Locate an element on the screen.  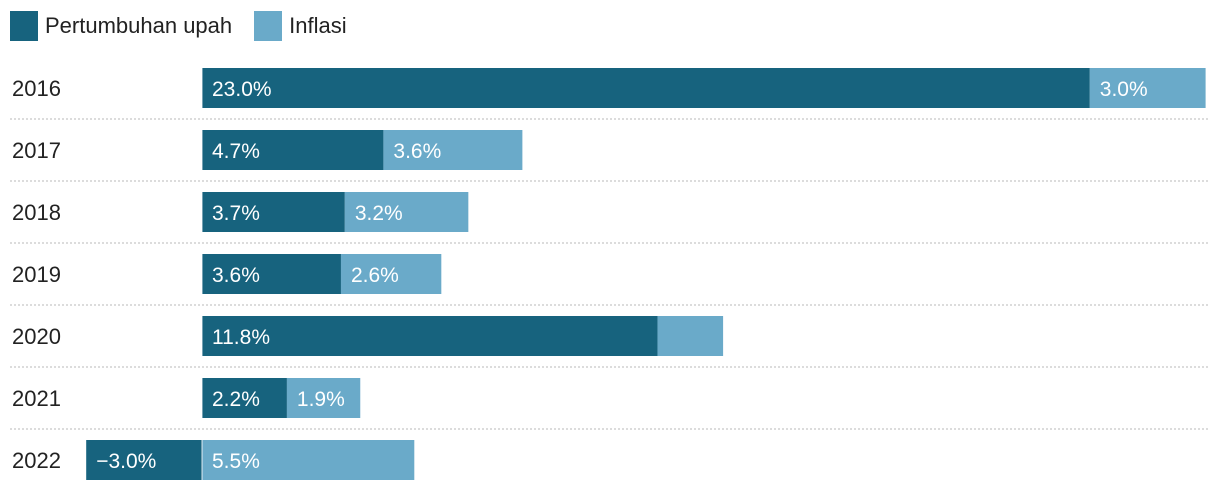
bar-inflation-2018 is located at coordinates (406, 212).